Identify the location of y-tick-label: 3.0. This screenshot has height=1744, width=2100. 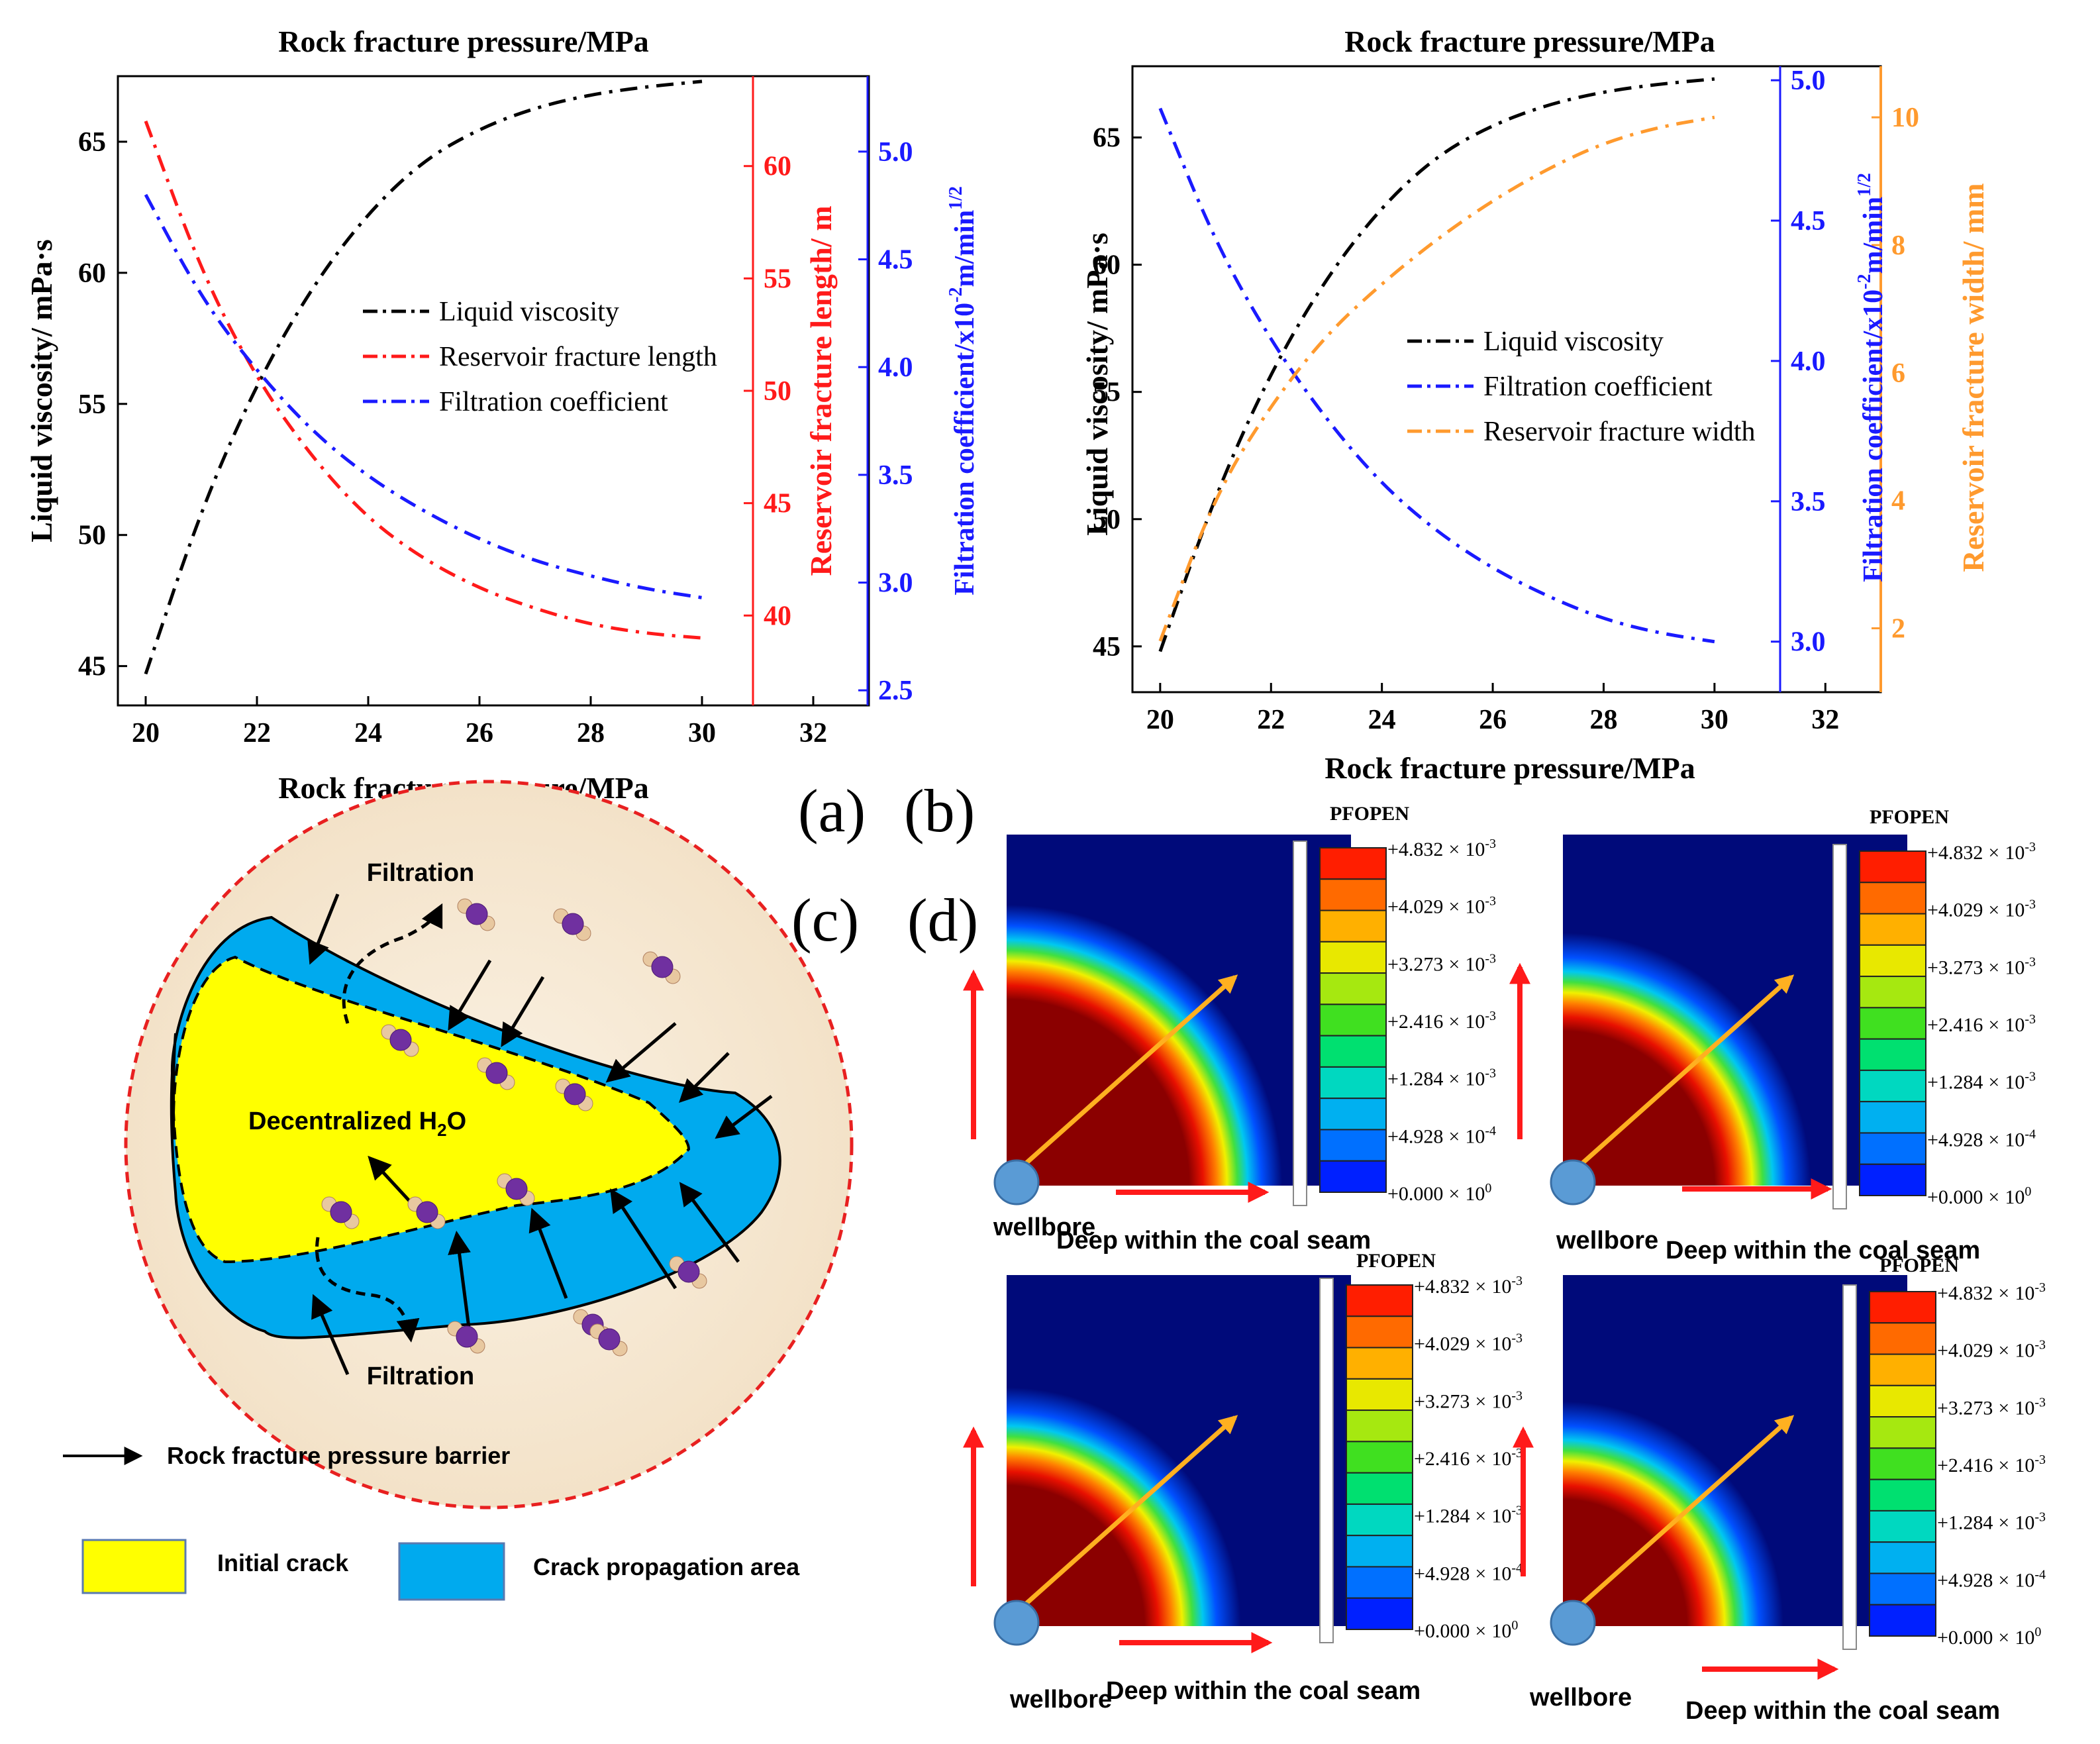
(895, 583).